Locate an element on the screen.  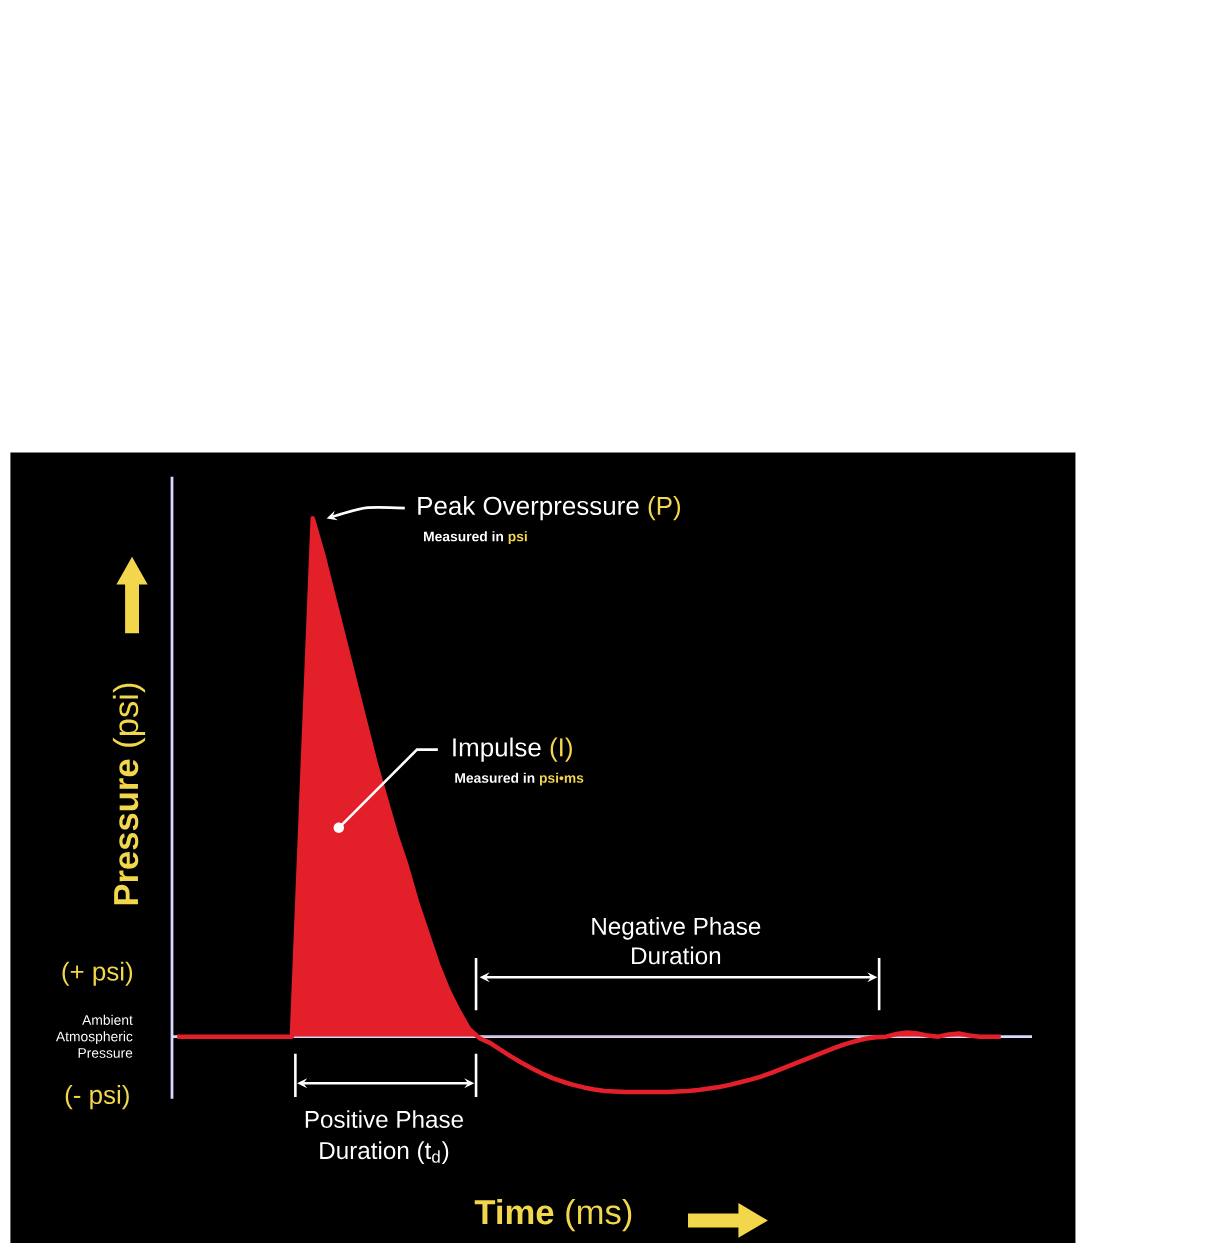
annotation: Negative Phase is located at coordinates (676, 928).